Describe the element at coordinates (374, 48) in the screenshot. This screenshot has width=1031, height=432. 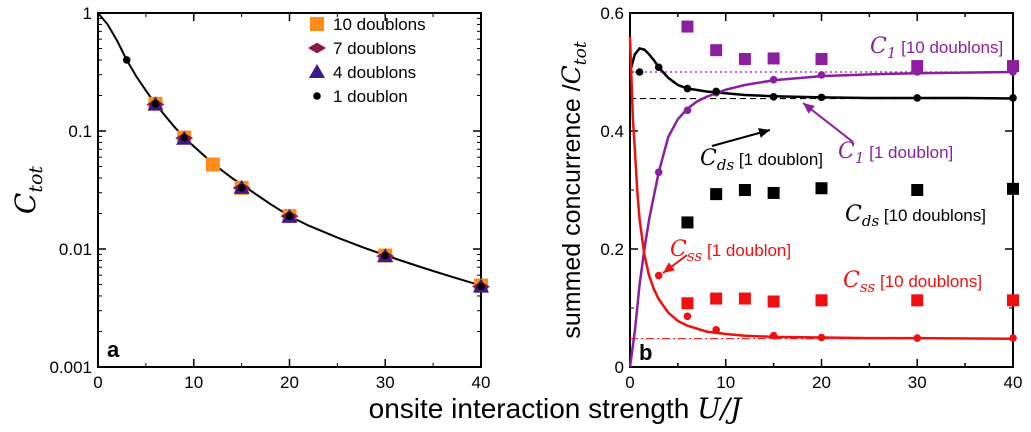
I see `legend-label: 7 doublons` at that location.